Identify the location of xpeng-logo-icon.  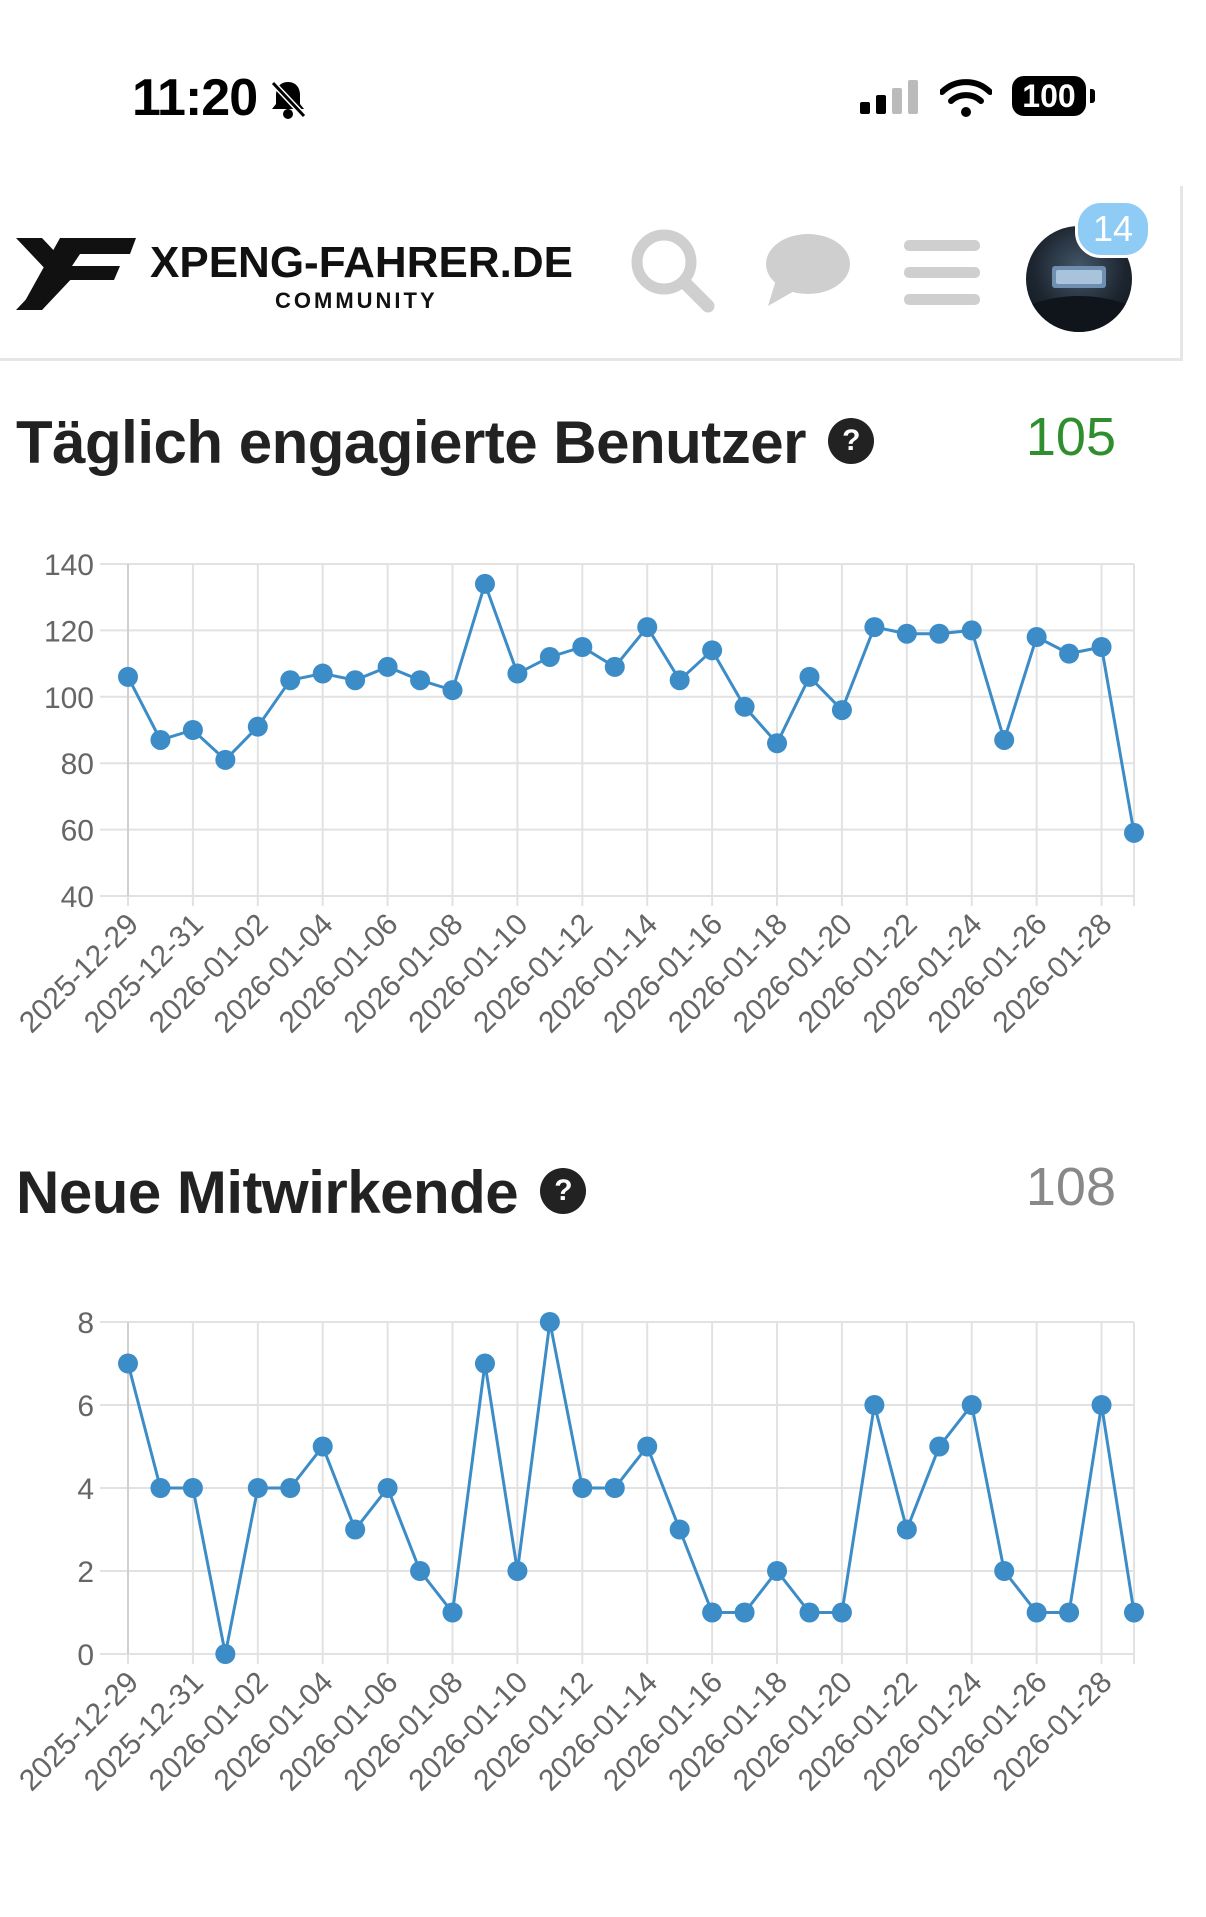
(76, 276).